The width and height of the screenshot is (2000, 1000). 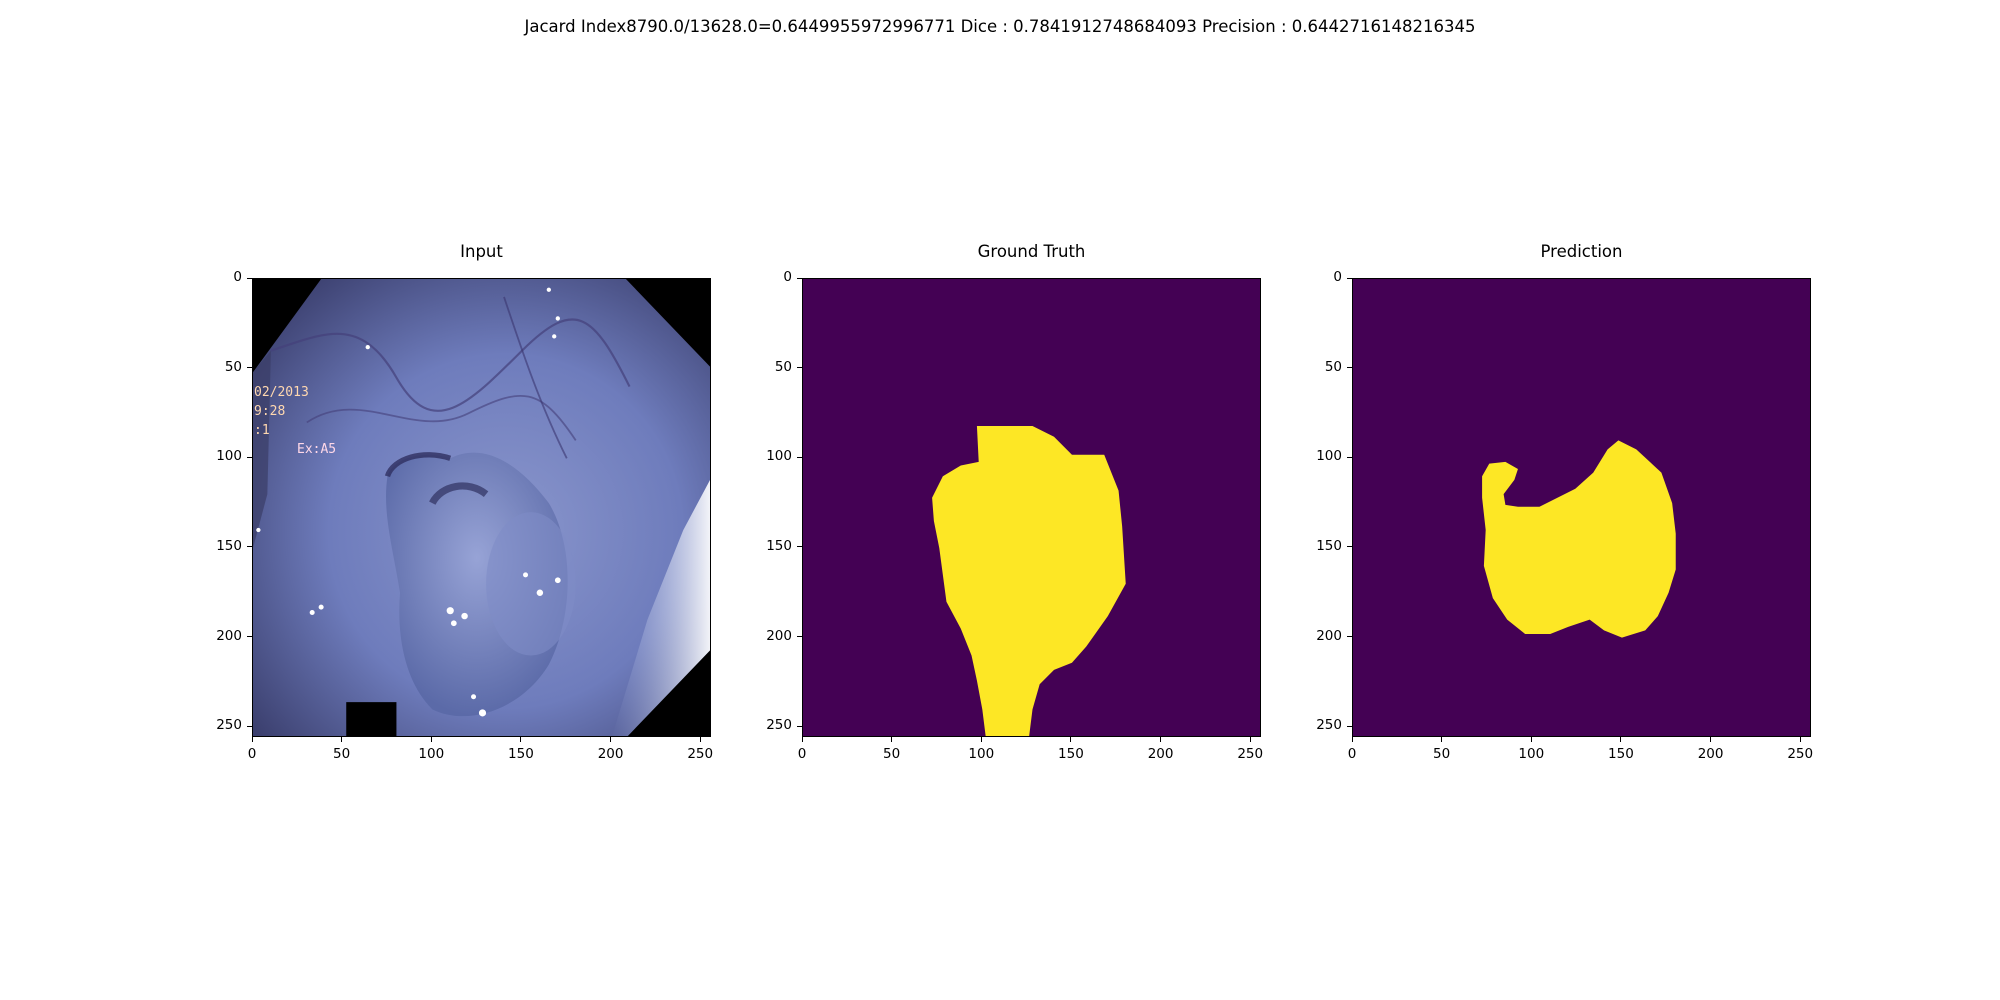 I want to click on overlay-date: 02/2013, so click(x=281, y=392).